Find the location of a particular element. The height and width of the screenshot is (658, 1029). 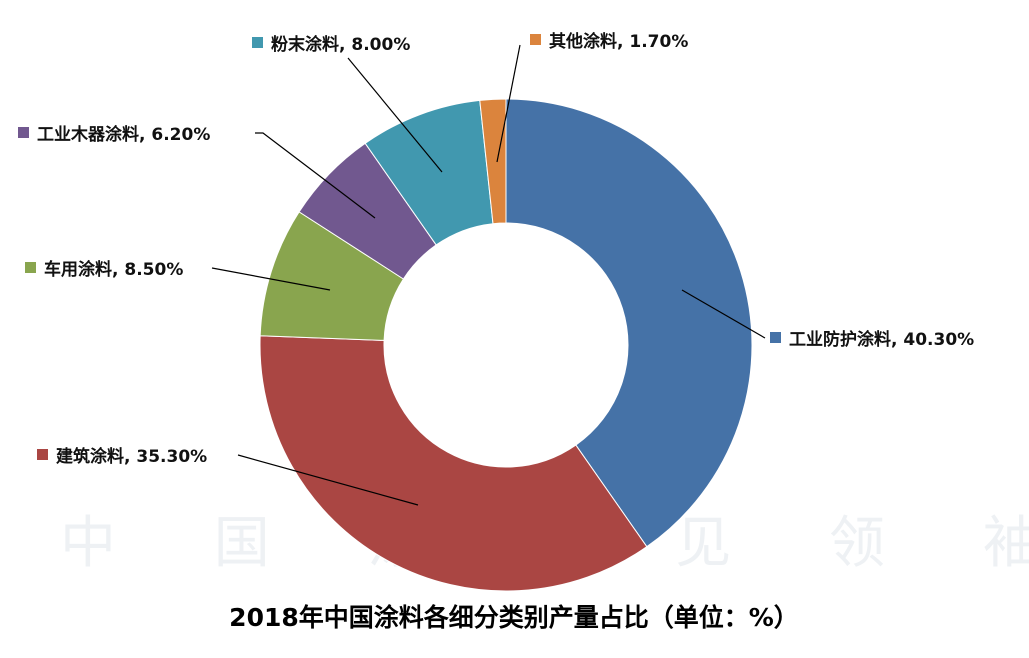

data-label-1: 建筑涂料, 35.30% is located at coordinates (131, 456).